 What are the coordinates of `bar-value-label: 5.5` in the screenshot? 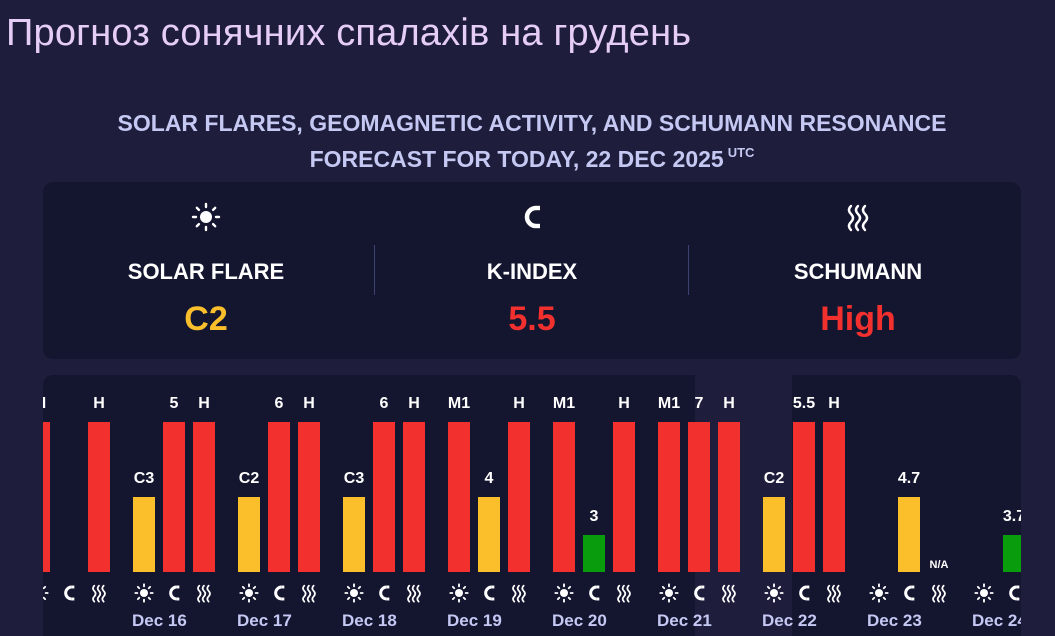 It's located at (804, 403).